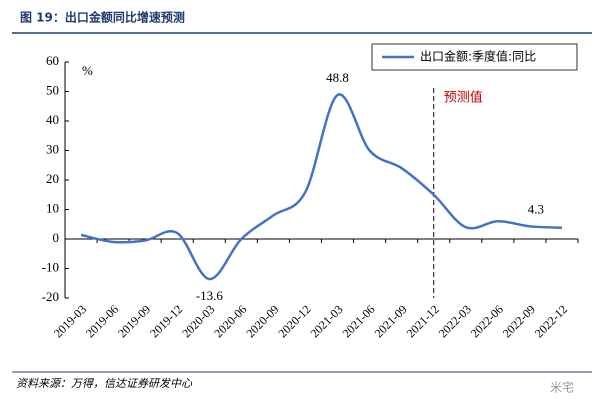 Image resolution: width=600 pixels, height=404 pixels. Describe the element at coordinates (536, 208) in the screenshot. I see `data-label: 4.3` at that location.